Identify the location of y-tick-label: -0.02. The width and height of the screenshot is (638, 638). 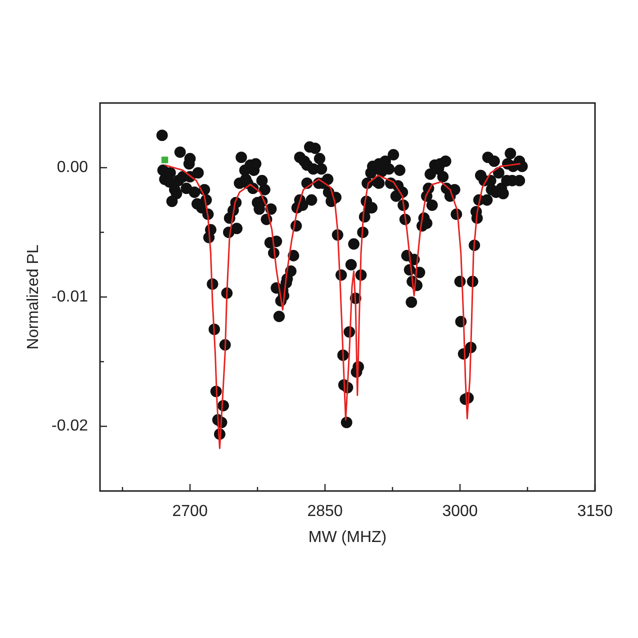
(70, 426).